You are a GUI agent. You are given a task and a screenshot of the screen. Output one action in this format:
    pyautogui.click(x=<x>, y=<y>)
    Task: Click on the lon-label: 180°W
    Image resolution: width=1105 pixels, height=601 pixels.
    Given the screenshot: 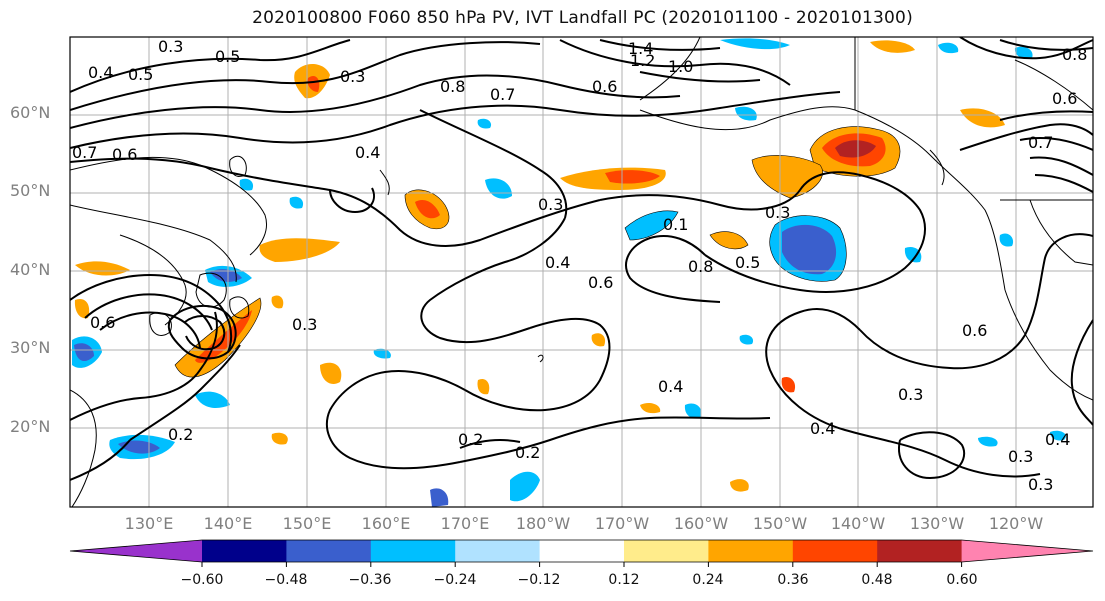 What is the action you would take?
    pyautogui.click(x=543, y=523)
    